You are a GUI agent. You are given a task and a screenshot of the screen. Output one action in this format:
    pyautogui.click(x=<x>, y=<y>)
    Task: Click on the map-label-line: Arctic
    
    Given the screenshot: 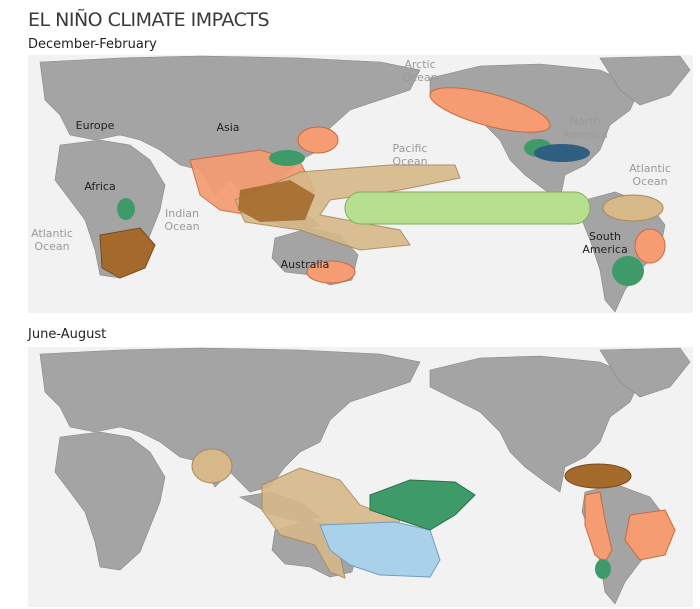 What is the action you would take?
    pyautogui.click(x=419, y=64)
    